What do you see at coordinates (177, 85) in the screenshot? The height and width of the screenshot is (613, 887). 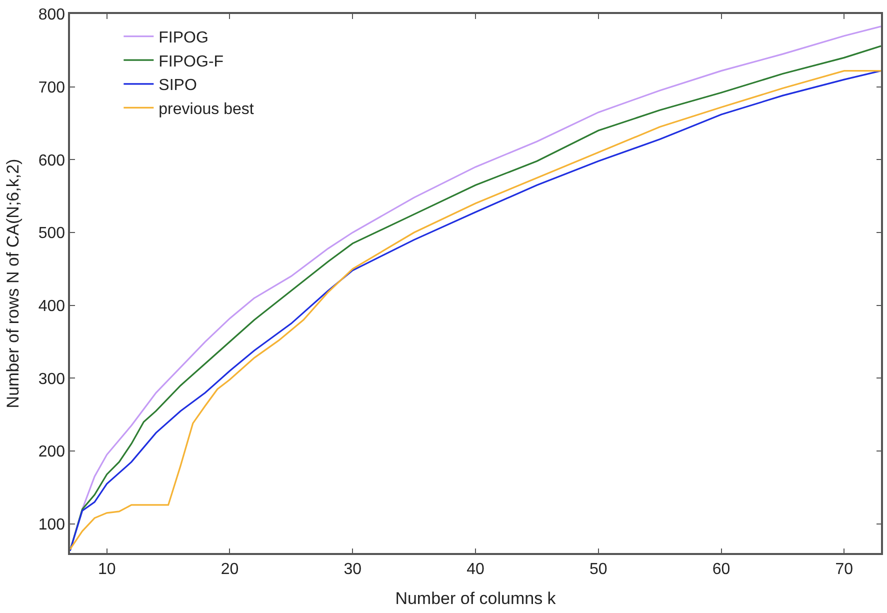 I see `legend-label: SIPO` at bounding box center [177, 85].